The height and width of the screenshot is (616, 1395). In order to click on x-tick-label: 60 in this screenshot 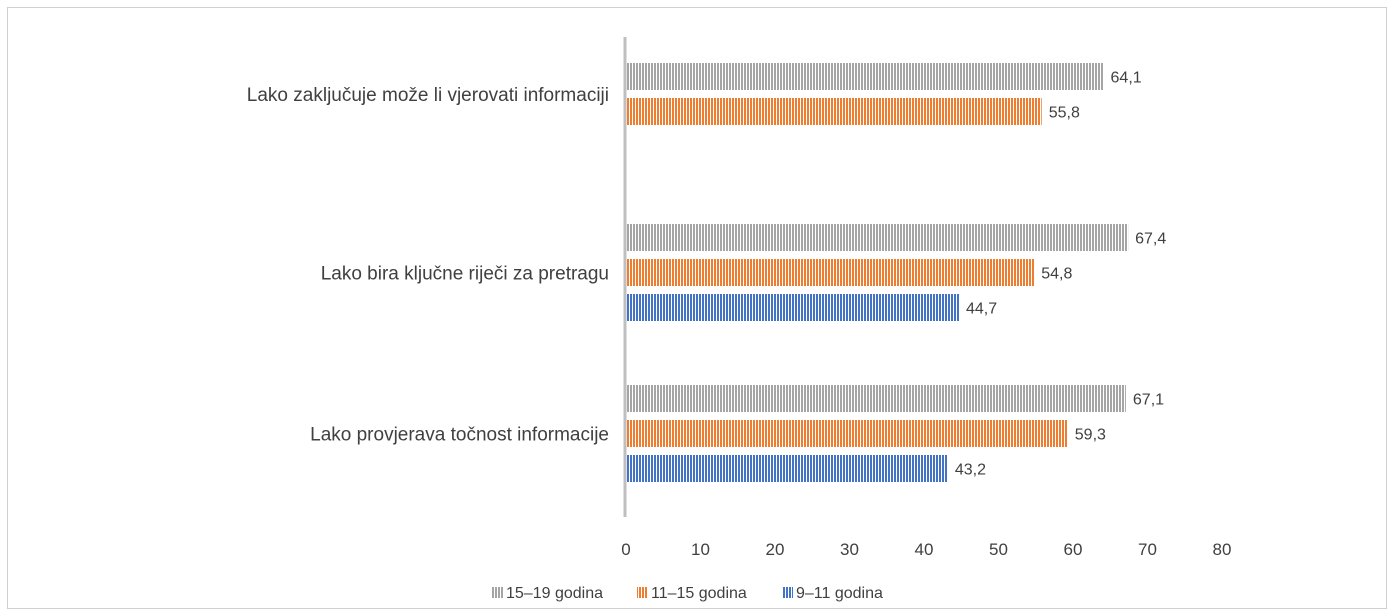, I will do `click(1073, 549)`.